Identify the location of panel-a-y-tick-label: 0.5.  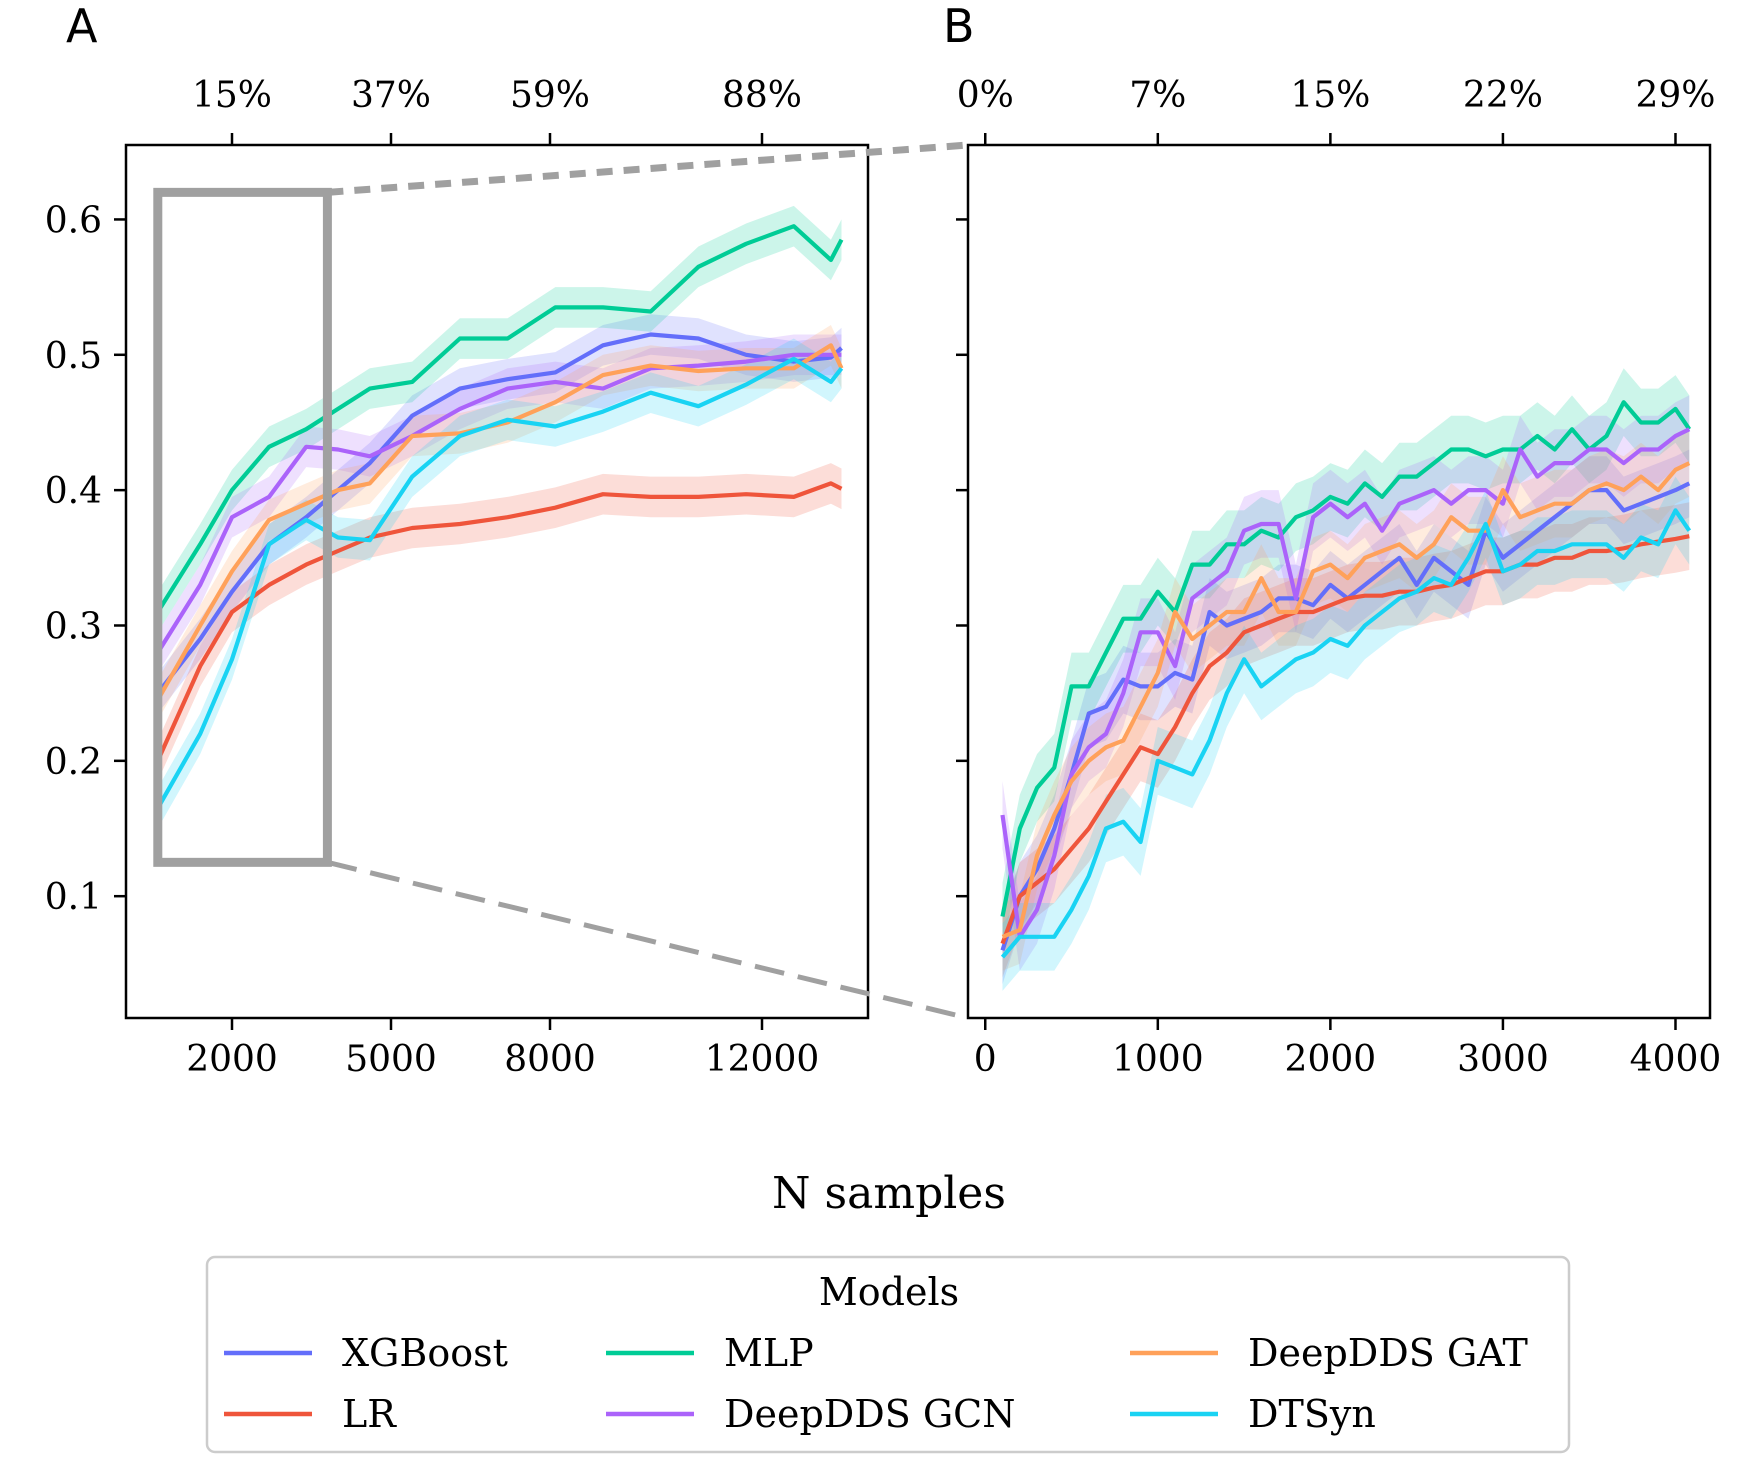
(73, 356).